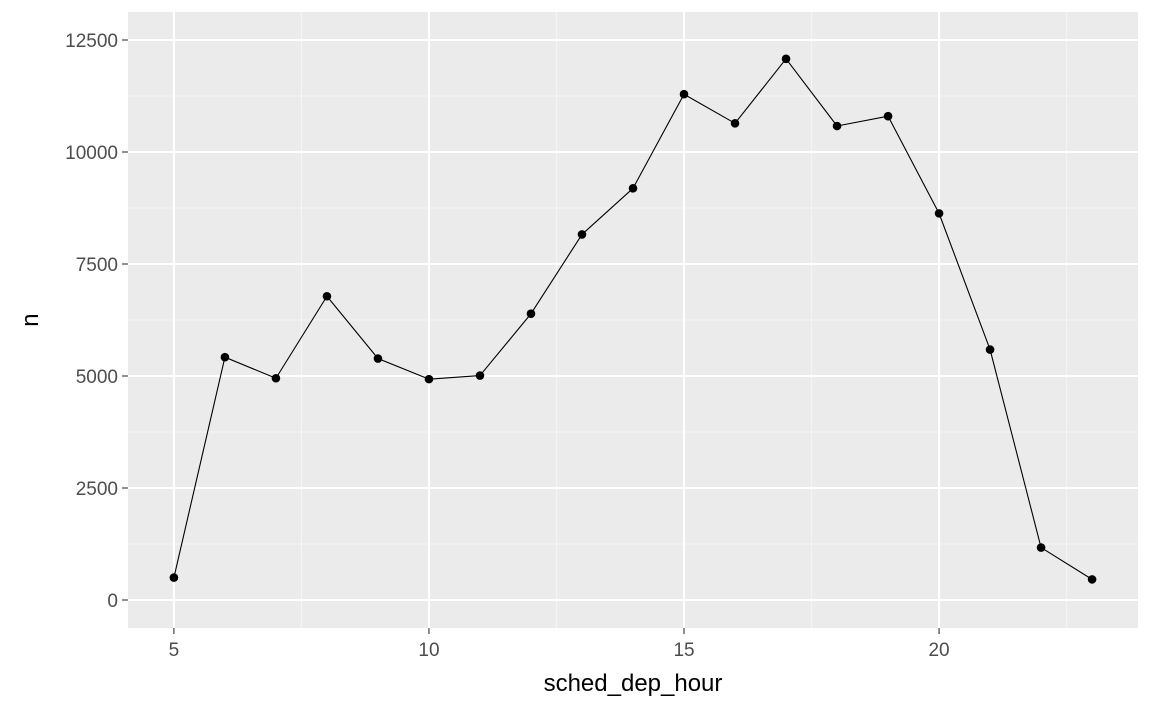  What do you see at coordinates (96, 321) in the screenshot?
I see `y-axis: 0 2500 5000 7500 10000 12500` at bounding box center [96, 321].